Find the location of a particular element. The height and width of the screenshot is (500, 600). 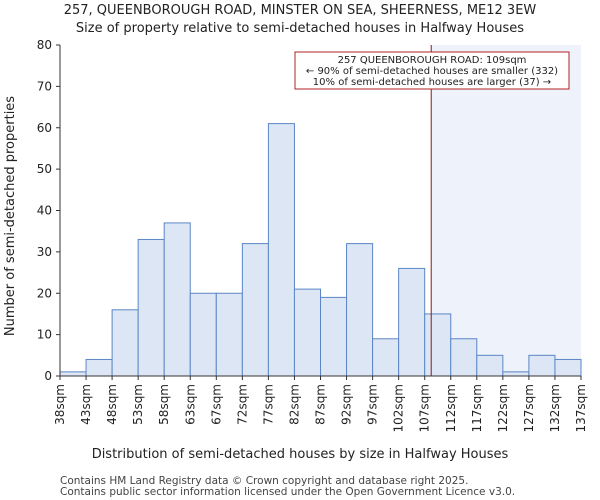

x-tick-label: 132sqm is located at coordinates (555, 408).